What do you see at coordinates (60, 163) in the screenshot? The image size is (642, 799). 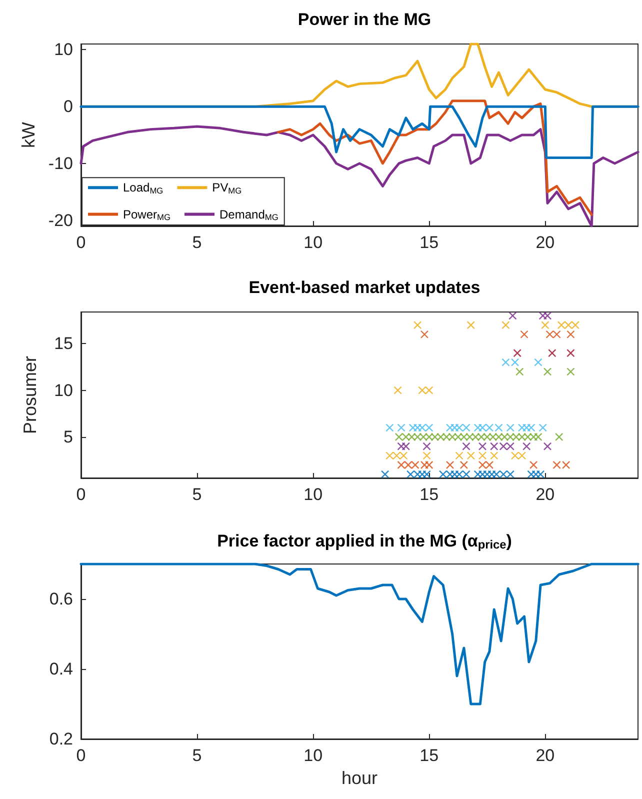 I see `y-tick-label: -10` at bounding box center [60, 163].